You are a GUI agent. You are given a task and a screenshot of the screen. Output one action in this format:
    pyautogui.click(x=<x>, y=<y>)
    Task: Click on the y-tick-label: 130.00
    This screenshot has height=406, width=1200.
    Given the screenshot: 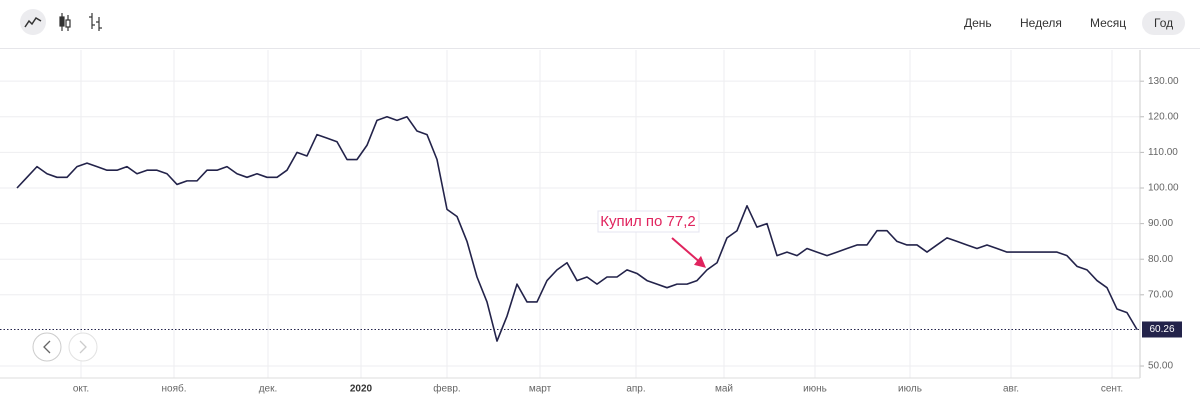 What is the action you would take?
    pyautogui.click(x=1163, y=81)
    